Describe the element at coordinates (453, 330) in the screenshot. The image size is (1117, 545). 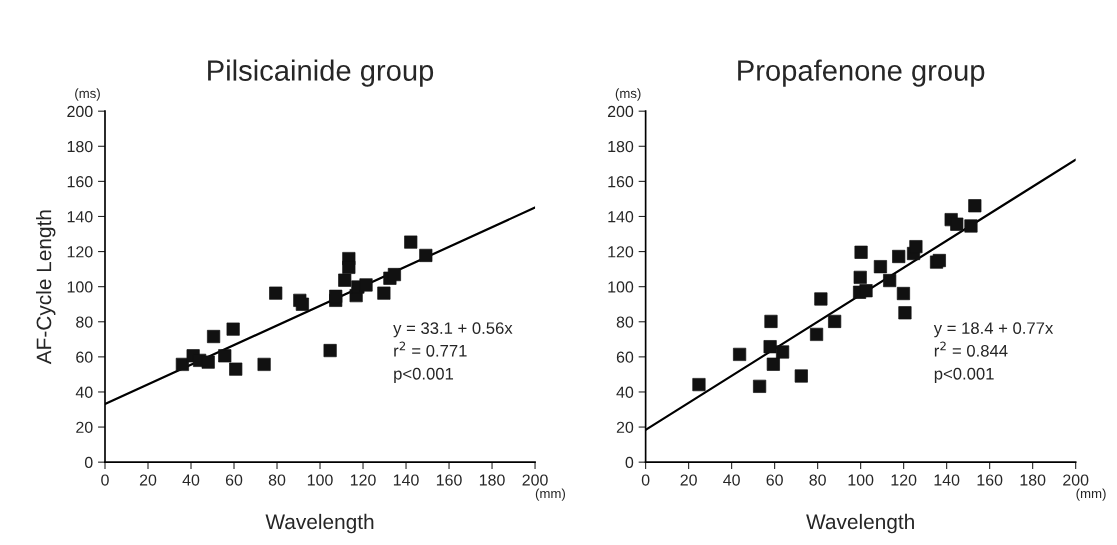
I see `annotation: y = 33.1 + 0.56x` at that location.